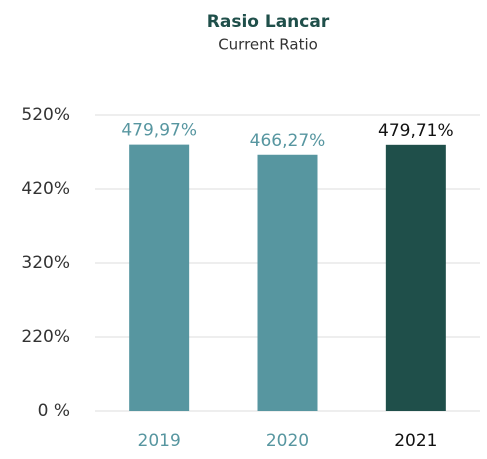  Describe the element at coordinates (415, 441) in the screenshot. I see `x-tick-label: 2021` at that location.